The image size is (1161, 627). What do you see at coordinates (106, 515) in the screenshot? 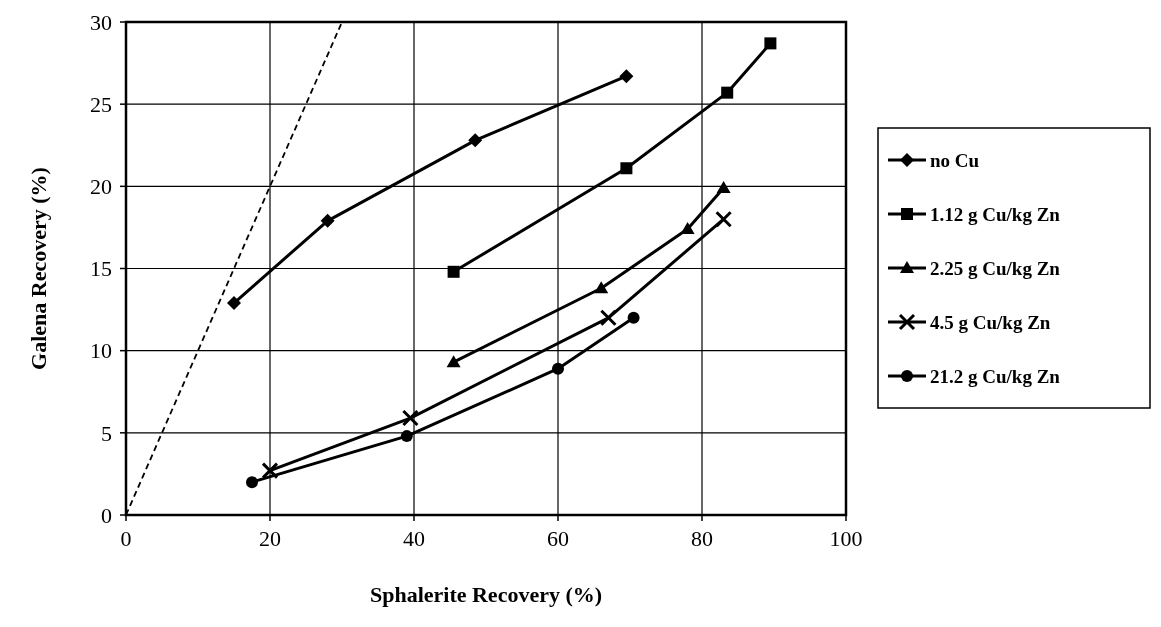
I see `y-tick-label: 0` at bounding box center [106, 515].